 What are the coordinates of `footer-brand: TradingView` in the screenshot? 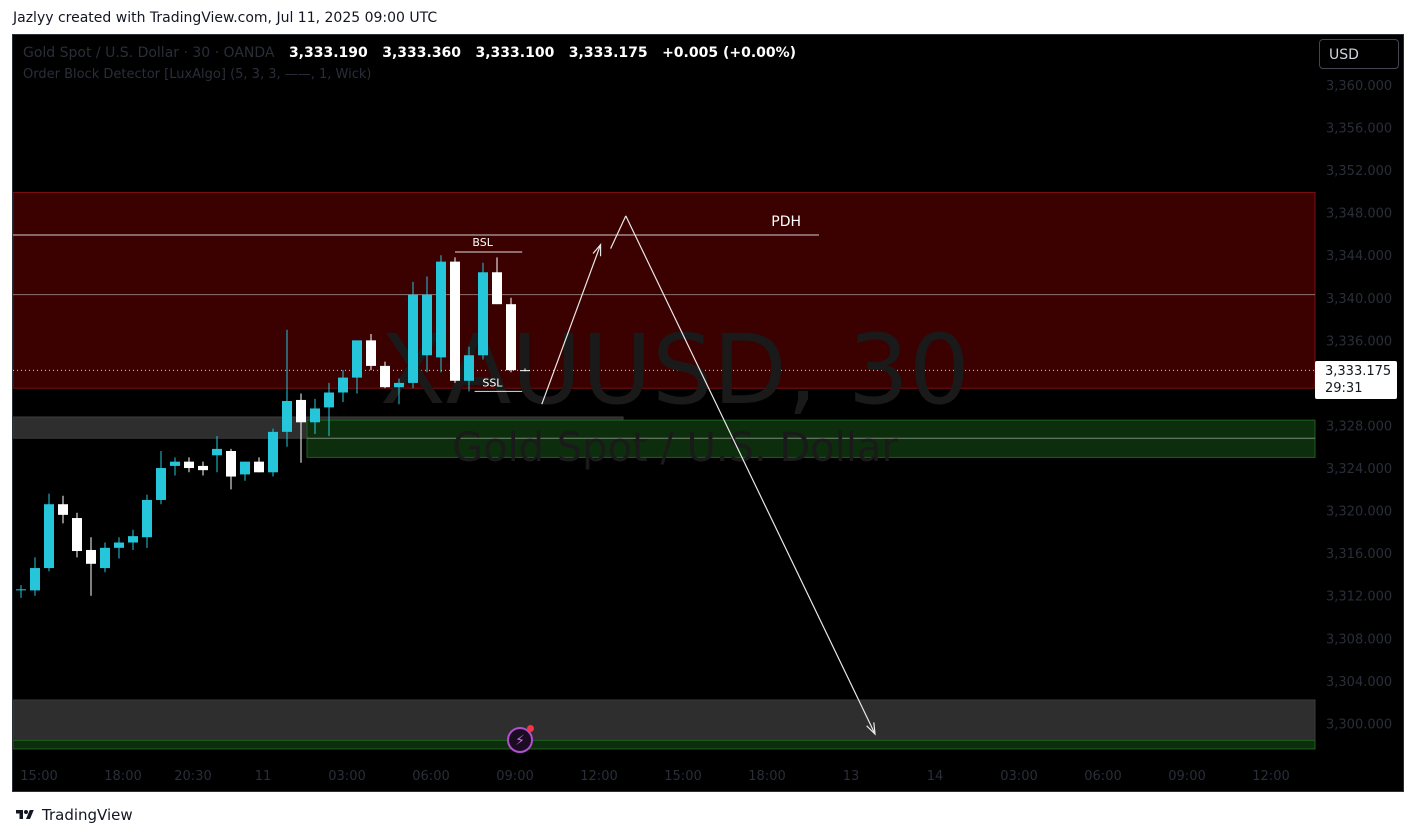 It's located at (73, 815).